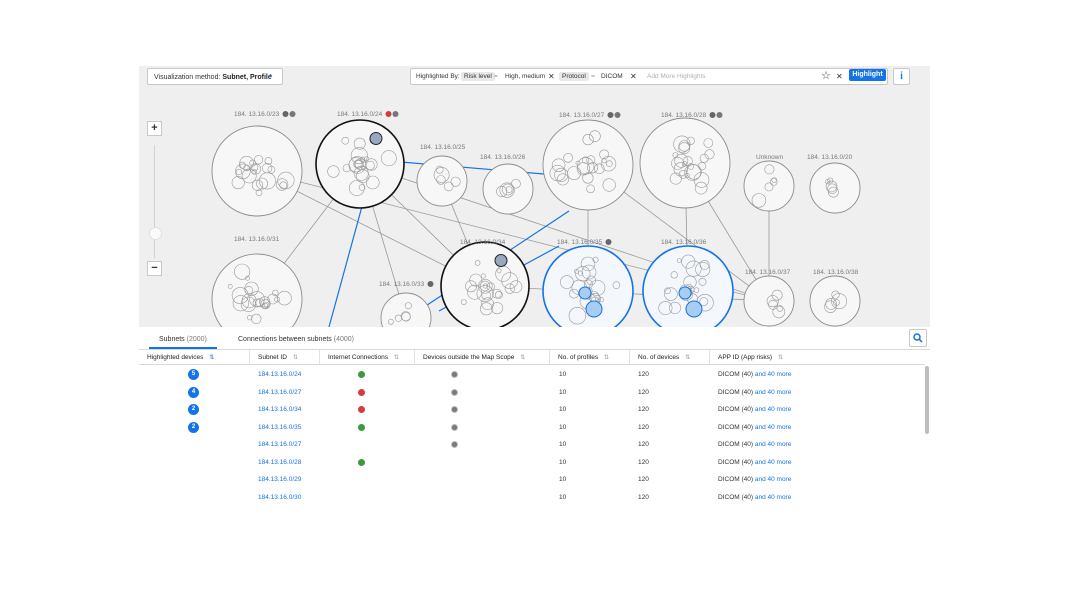 This screenshot has height=593, width=1067. I want to click on subnet-id-link: 184.13.16.0/35, so click(280, 427).